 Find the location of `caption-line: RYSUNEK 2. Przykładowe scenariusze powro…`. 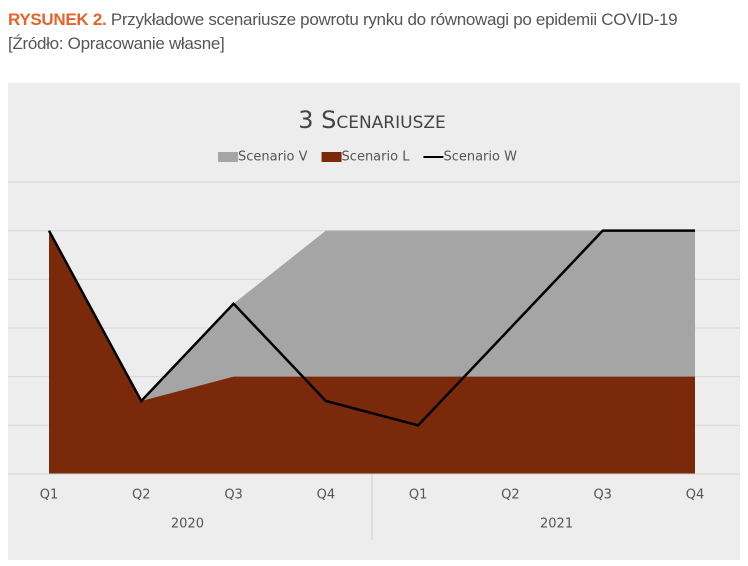

caption-line: RYSUNEK 2. Przykładowe scenariusze powro… is located at coordinates (343, 20).